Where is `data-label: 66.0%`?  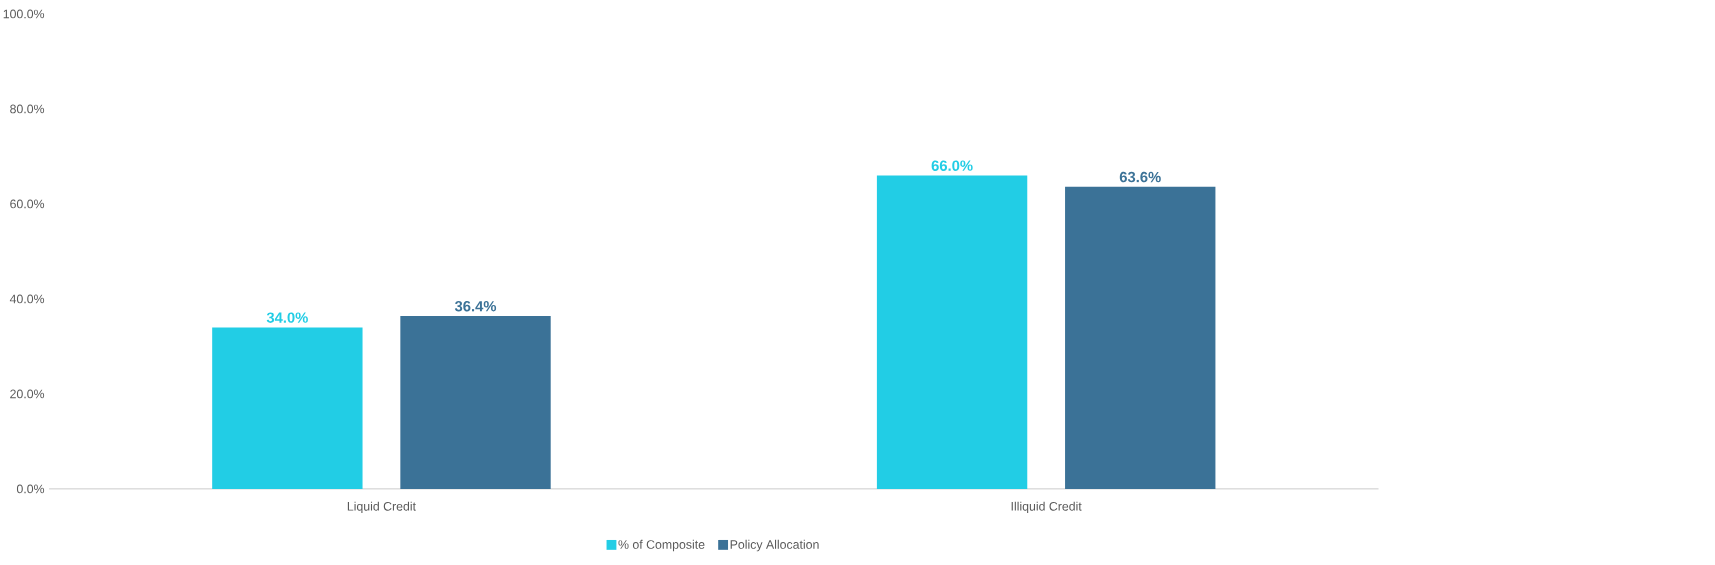
data-label: 66.0% is located at coordinates (952, 165).